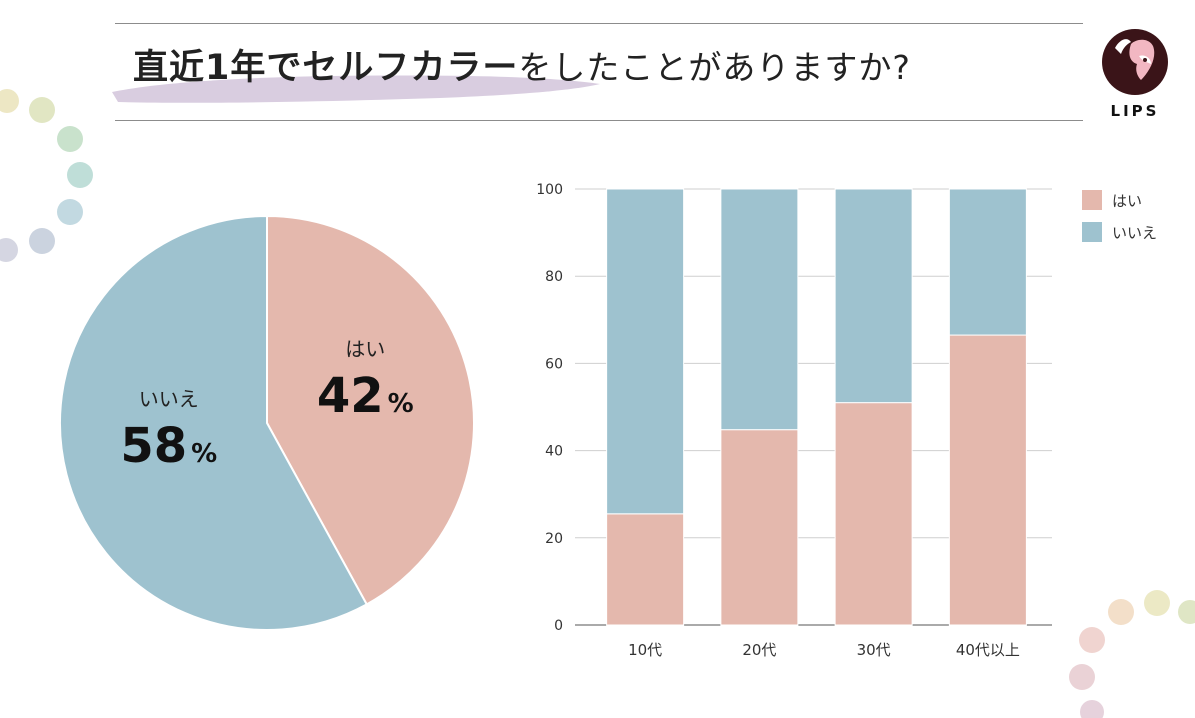  Describe the element at coordinates (759, 650) in the screenshot. I see `x-tick-label: 20代` at that location.